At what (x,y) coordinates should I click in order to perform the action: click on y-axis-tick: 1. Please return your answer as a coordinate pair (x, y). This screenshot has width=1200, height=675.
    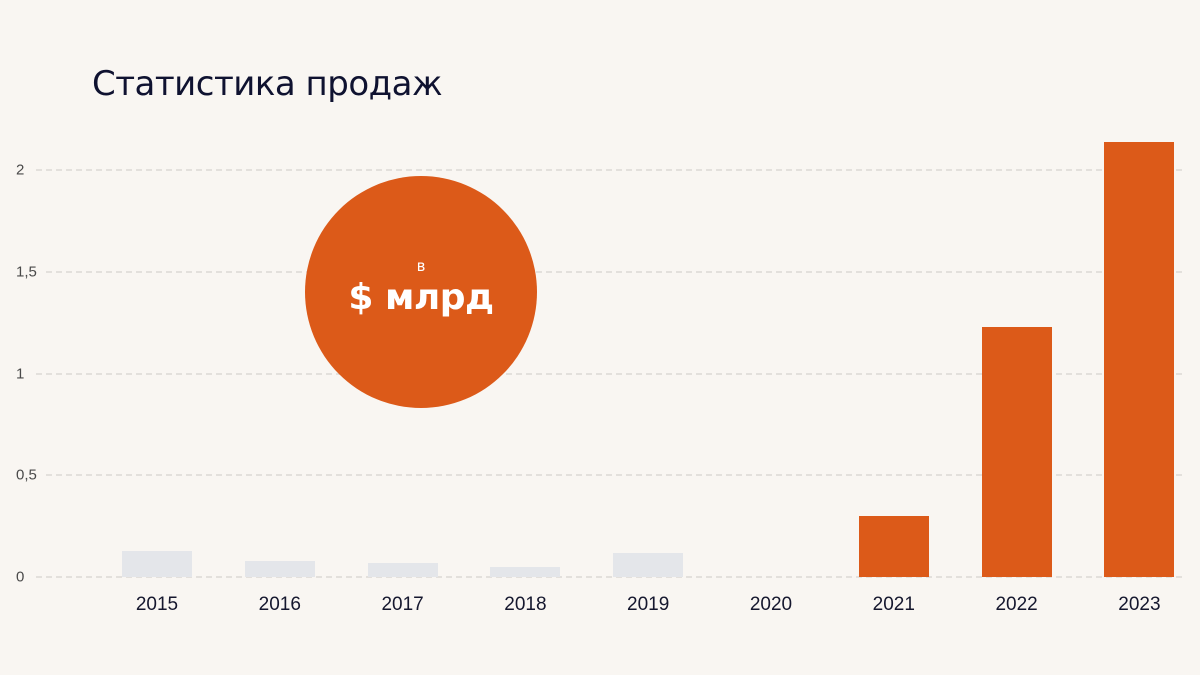
    Looking at the image, I should click on (23, 373).